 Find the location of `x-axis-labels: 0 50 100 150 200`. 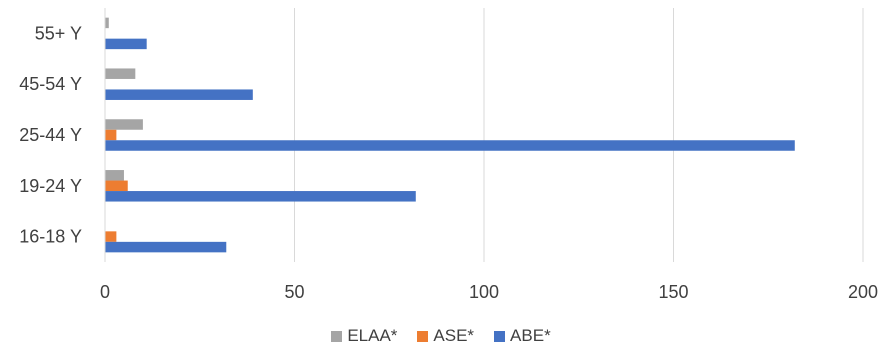

x-axis-labels: 0 50 100 150 200 is located at coordinates (489, 292).